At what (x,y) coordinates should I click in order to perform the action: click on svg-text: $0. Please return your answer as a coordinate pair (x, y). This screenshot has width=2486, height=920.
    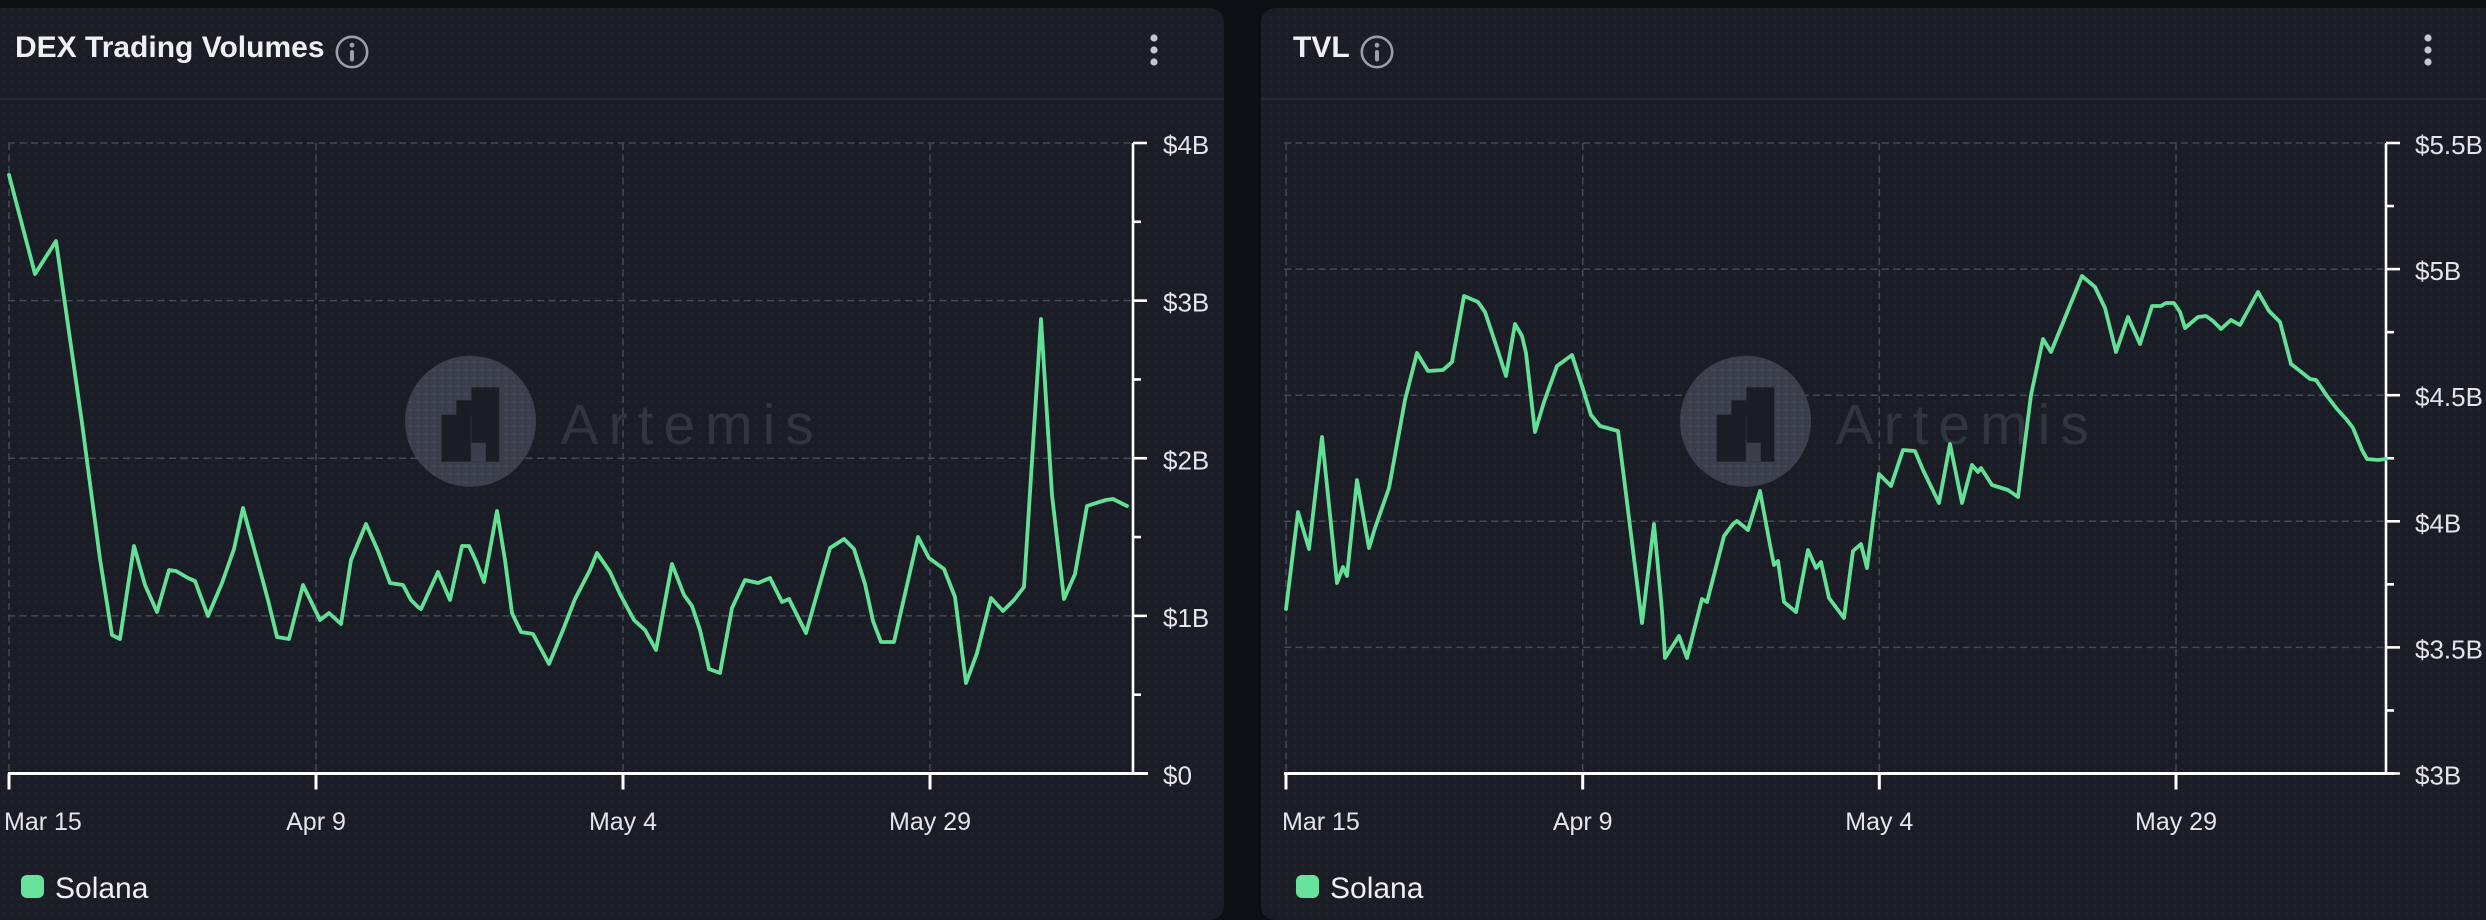
    Looking at the image, I should click on (1177, 776).